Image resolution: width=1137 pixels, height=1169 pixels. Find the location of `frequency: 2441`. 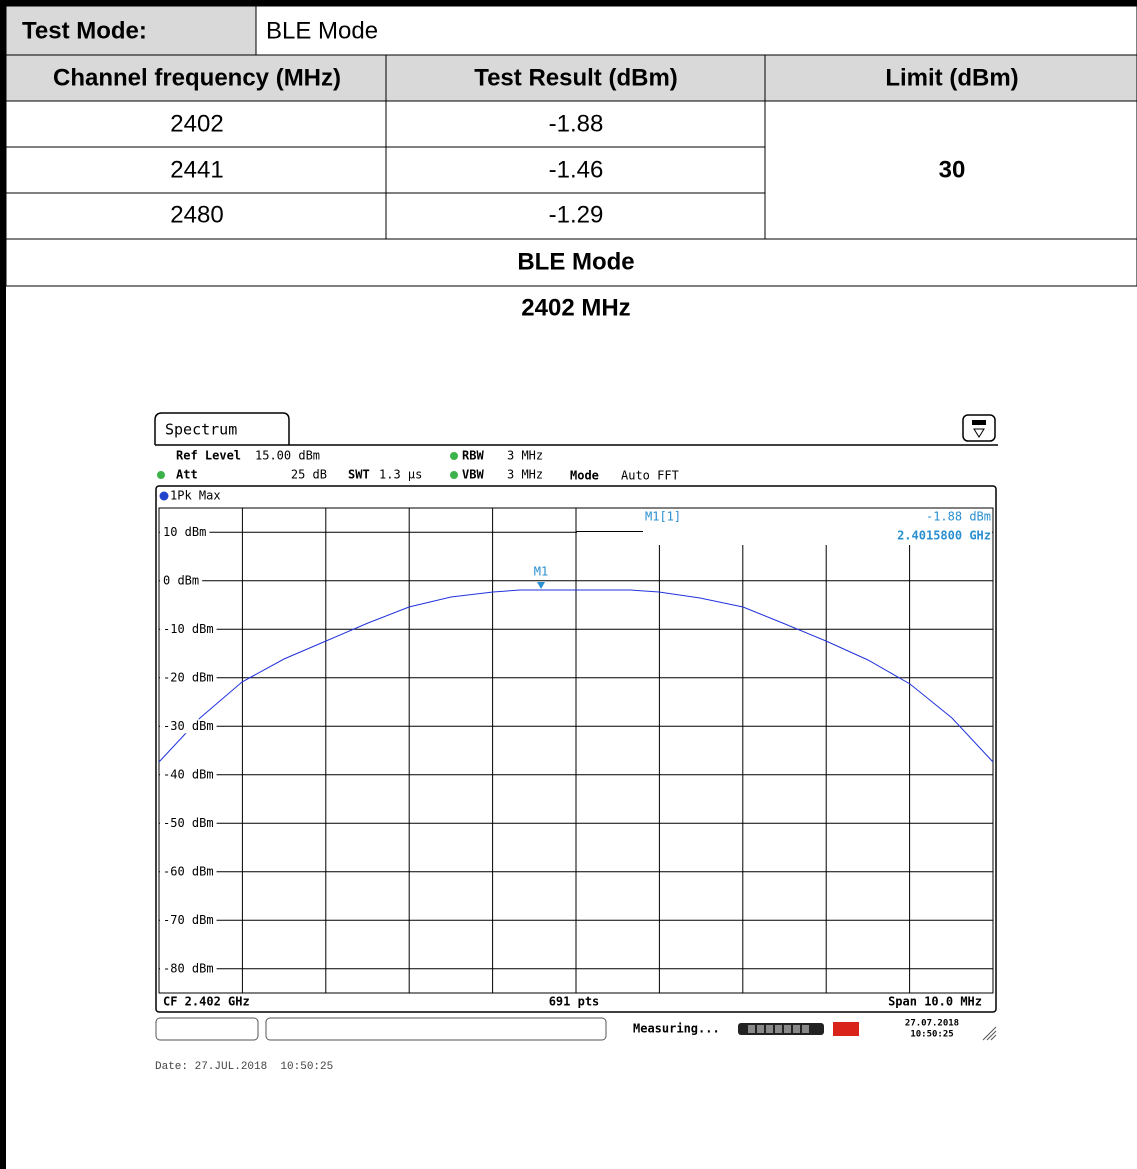

frequency: 2441 is located at coordinates (196, 169).